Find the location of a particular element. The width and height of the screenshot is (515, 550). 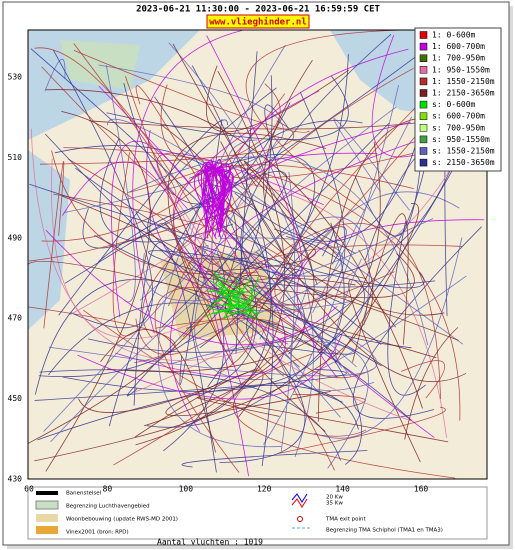

airport-boundary: Begrenzing Luchthavengebied is located at coordinates (108, 507).